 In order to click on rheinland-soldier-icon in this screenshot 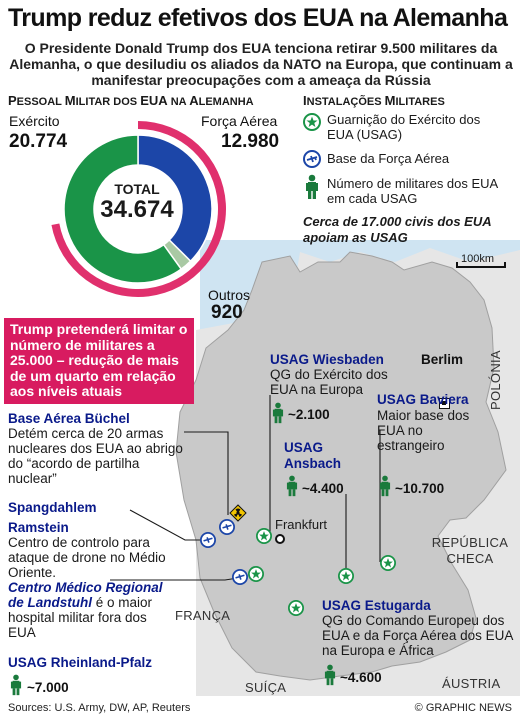, I will do `click(16, 687)`.